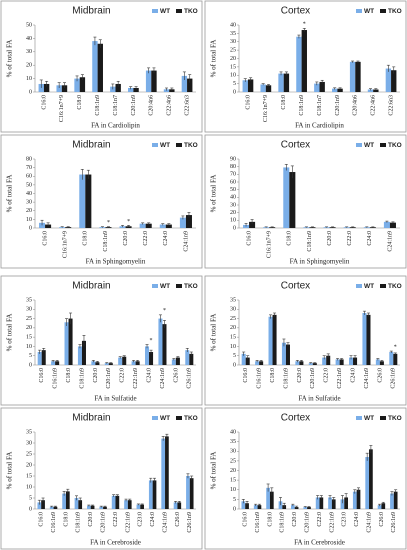  I want to click on y-tick-label: 90, so click(233, 159).